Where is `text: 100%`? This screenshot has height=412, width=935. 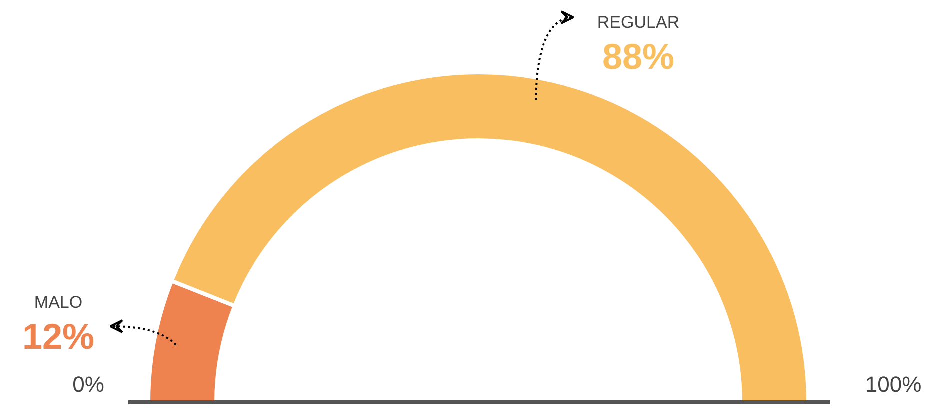
text: 100% is located at coordinates (893, 384).